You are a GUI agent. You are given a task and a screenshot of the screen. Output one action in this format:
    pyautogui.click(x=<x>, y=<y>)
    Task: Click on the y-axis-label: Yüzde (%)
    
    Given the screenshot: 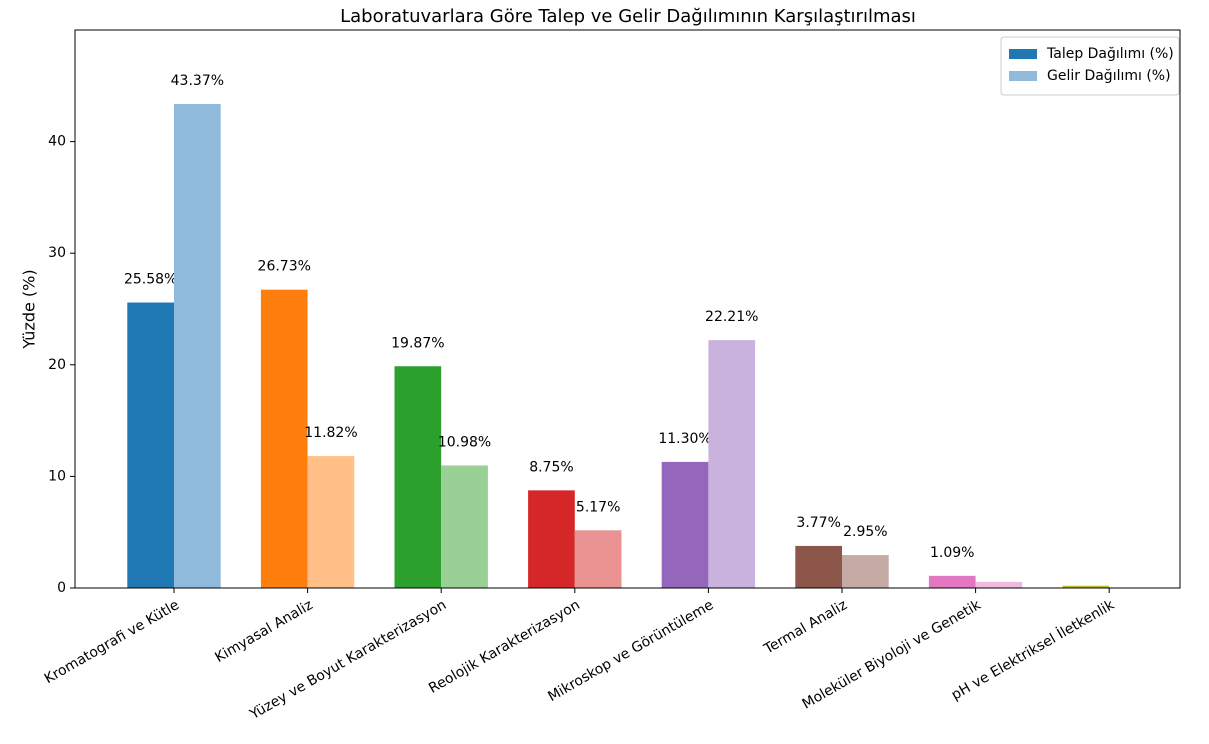 What is the action you would take?
    pyautogui.click(x=29, y=309)
    